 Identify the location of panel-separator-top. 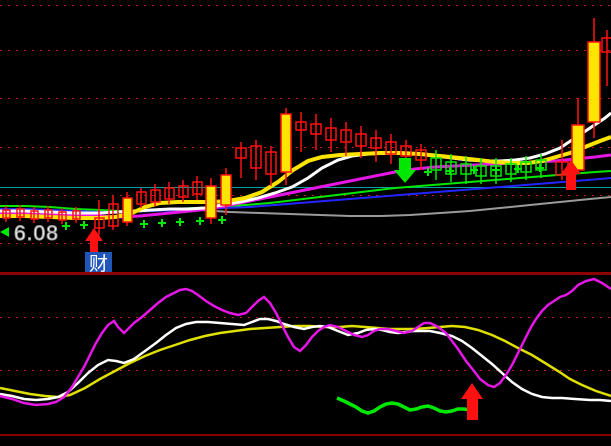
(305, 273).